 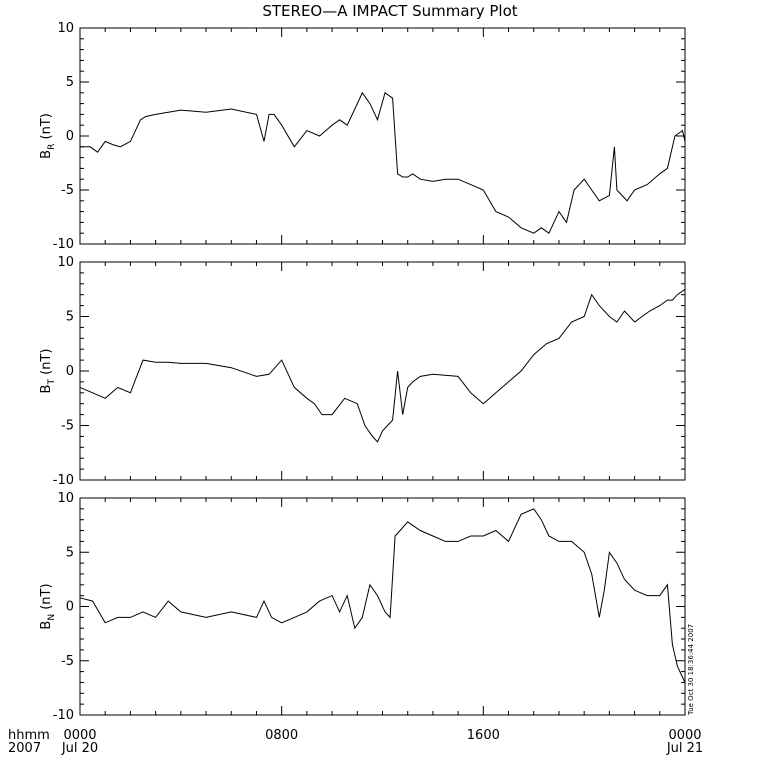 I want to click on x-tick-label-date: Jul 21, so click(x=684, y=748).